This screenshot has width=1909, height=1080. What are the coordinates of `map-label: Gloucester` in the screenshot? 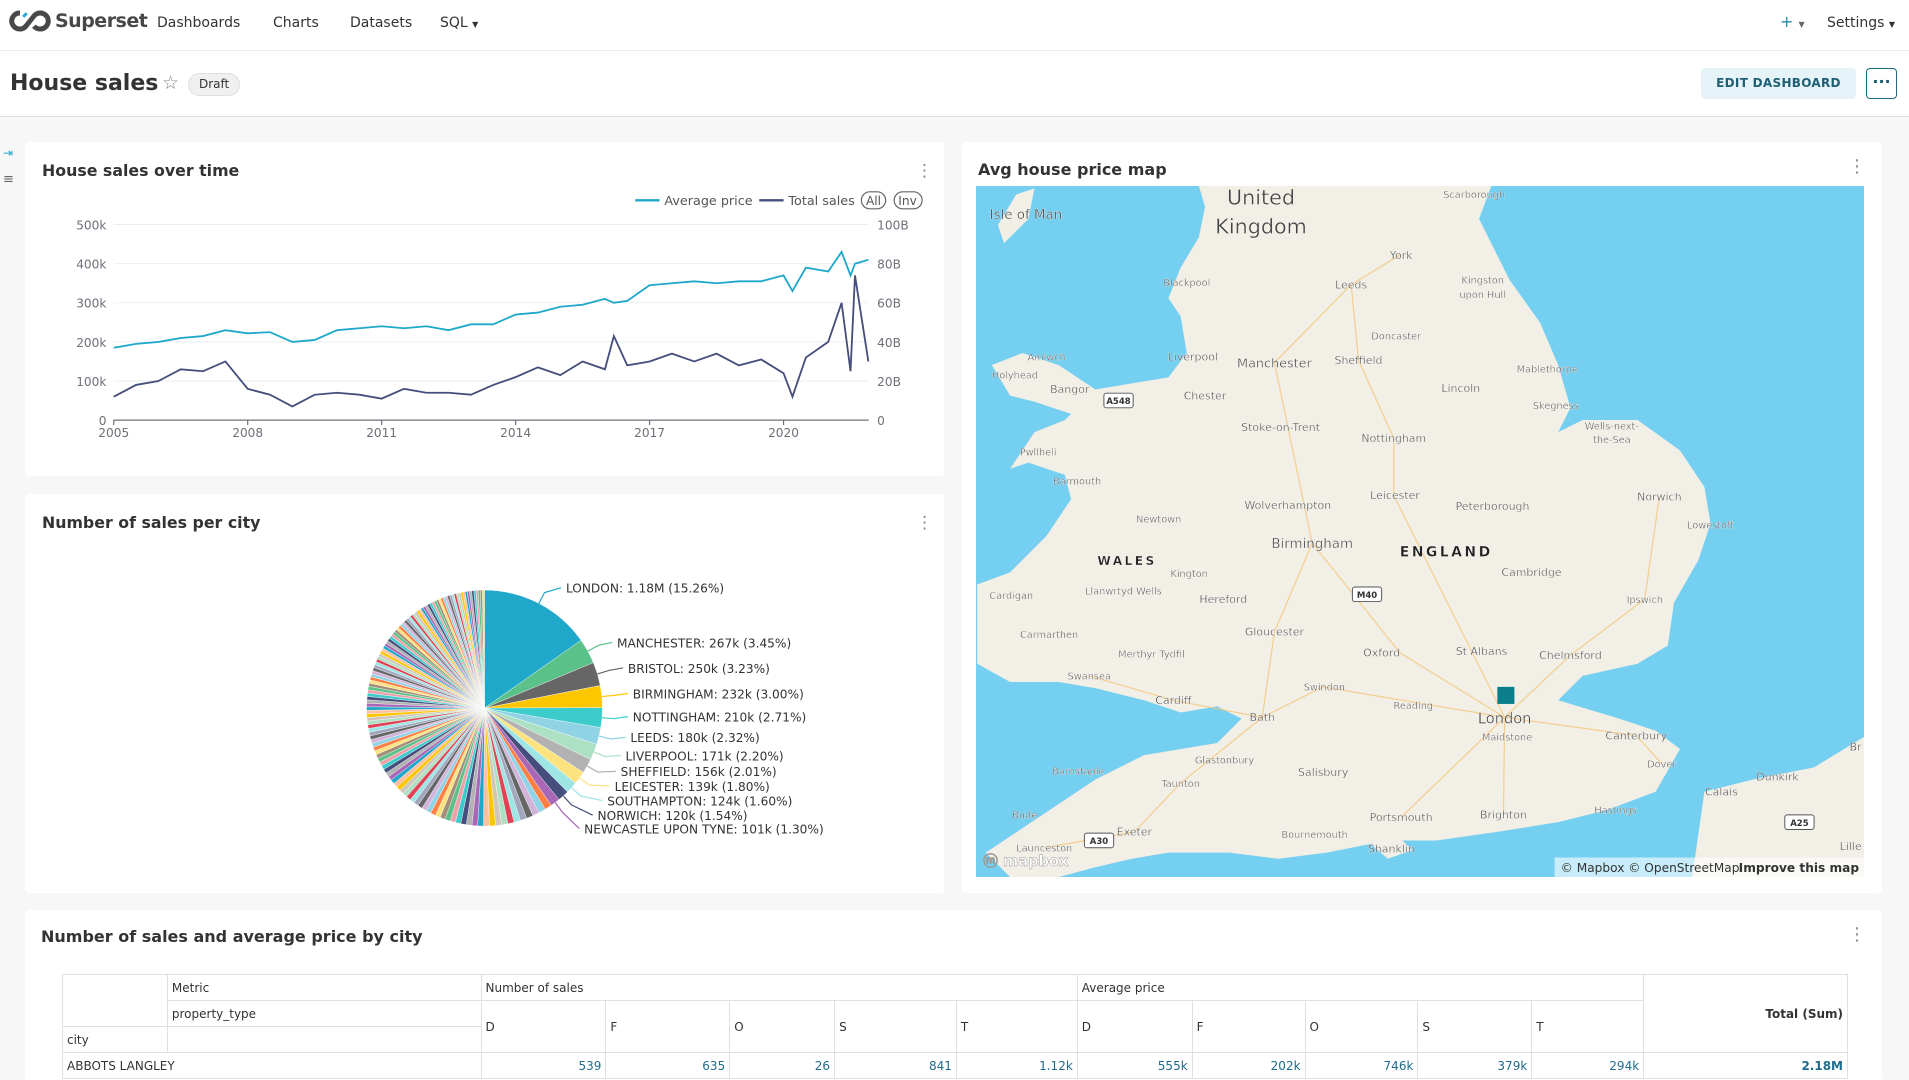 It's located at (1275, 632).